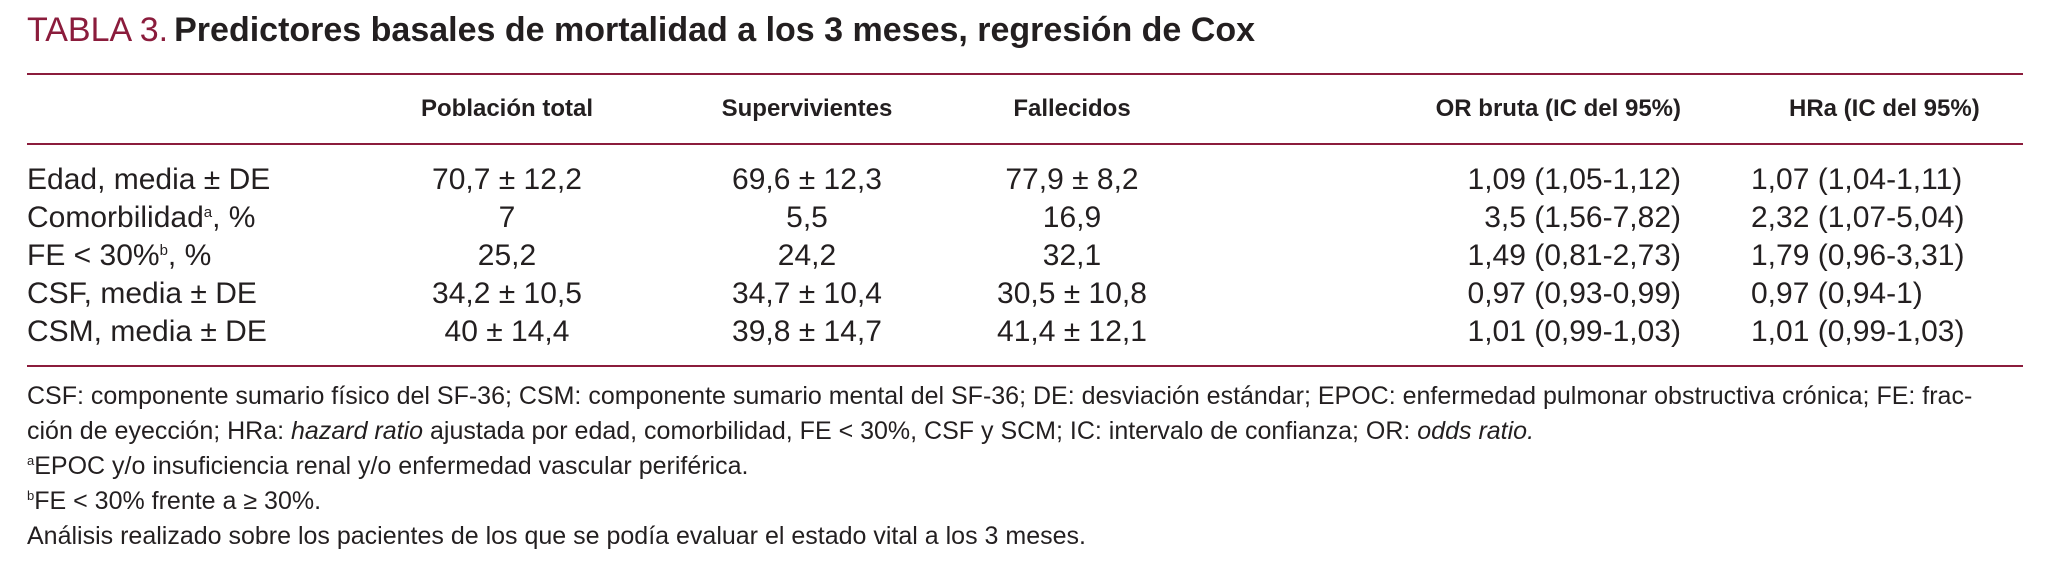 This screenshot has width=2050, height=587. Describe the element at coordinates (192, 109) in the screenshot. I see `header-empty` at that location.